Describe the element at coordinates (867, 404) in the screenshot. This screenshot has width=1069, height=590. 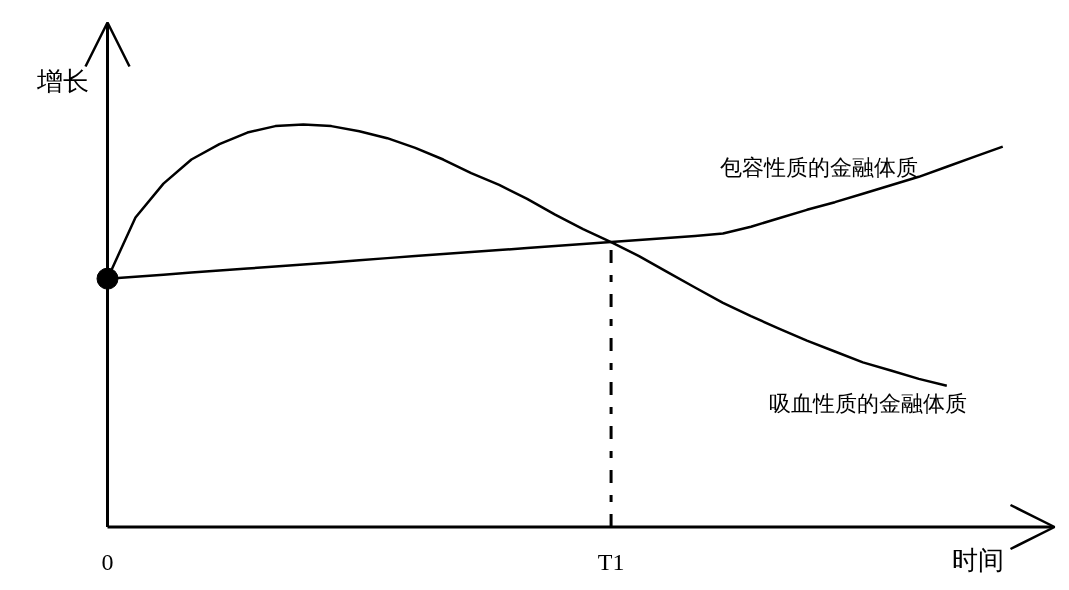
I see `series-label: 吸血性质的金融体质` at that location.